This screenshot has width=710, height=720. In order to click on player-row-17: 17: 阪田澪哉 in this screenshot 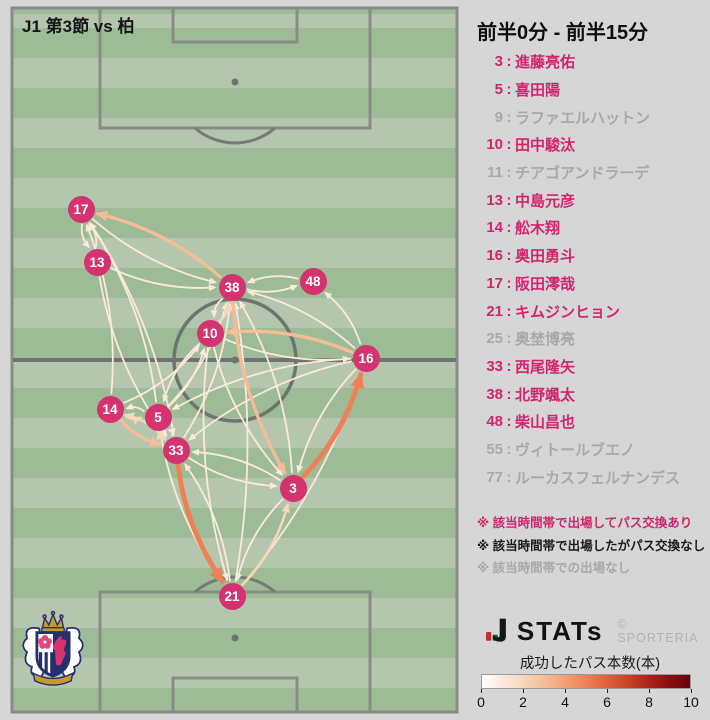, I will do `click(592, 284)`.